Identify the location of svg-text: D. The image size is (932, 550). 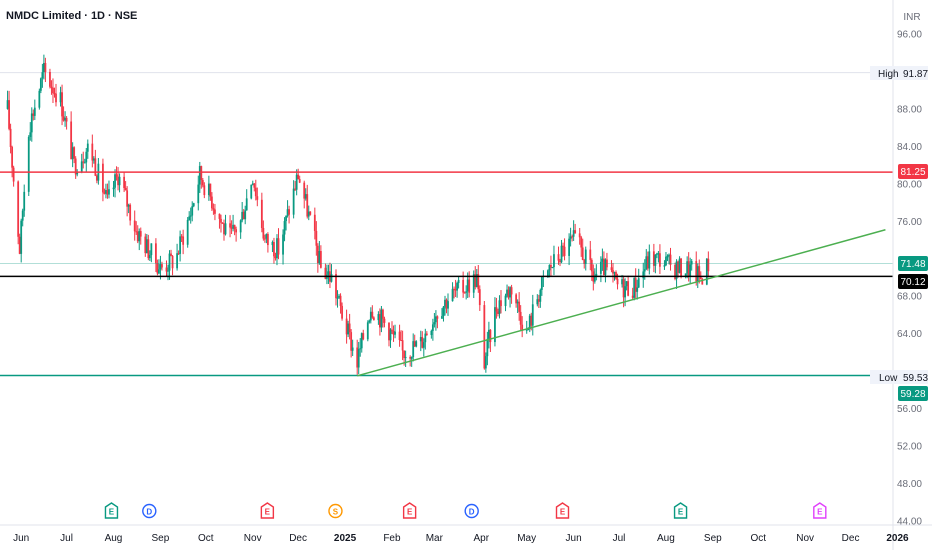
(149, 512).